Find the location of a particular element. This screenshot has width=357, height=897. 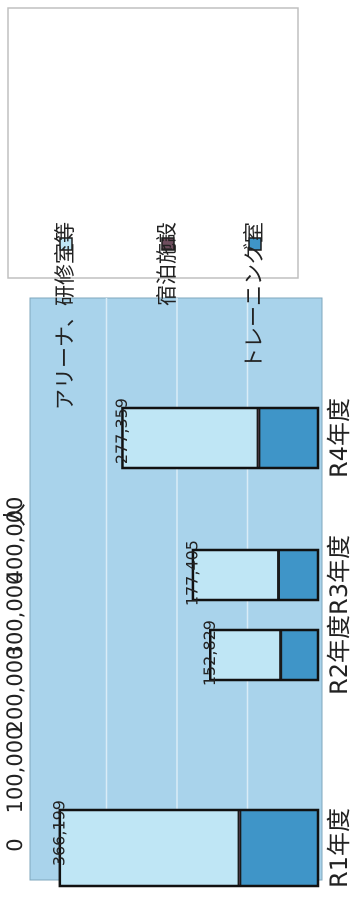

legend-label: アリーナ、研修室等 is located at coordinates (65, 316).